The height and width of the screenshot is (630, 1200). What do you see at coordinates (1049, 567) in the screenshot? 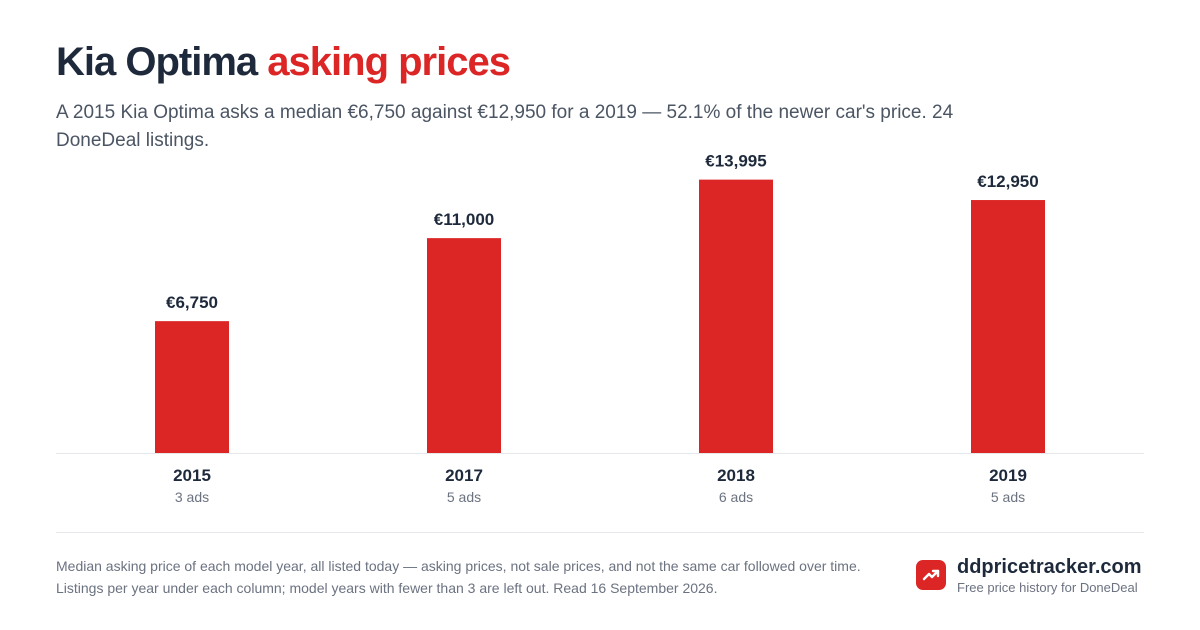
I see `brand-name: ddpricetracker.com` at bounding box center [1049, 567].